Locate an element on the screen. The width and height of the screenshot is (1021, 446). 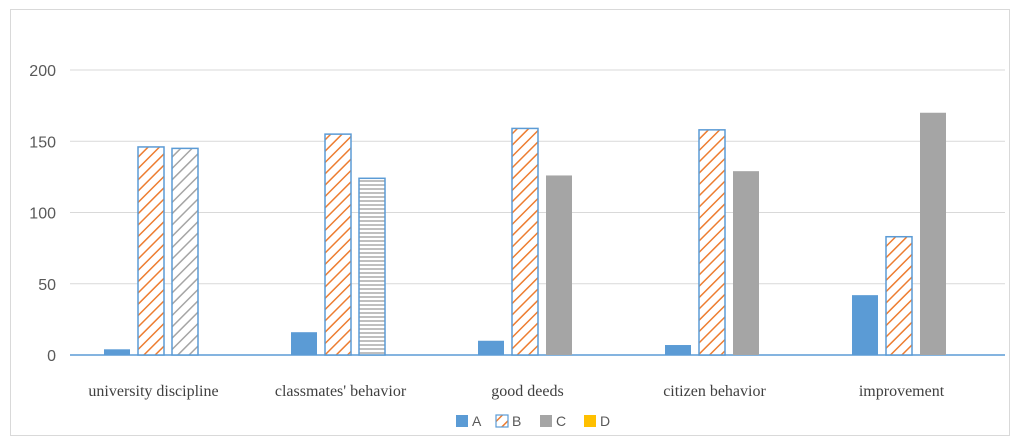
category-label: classmates' behavior is located at coordinates (341, 391).